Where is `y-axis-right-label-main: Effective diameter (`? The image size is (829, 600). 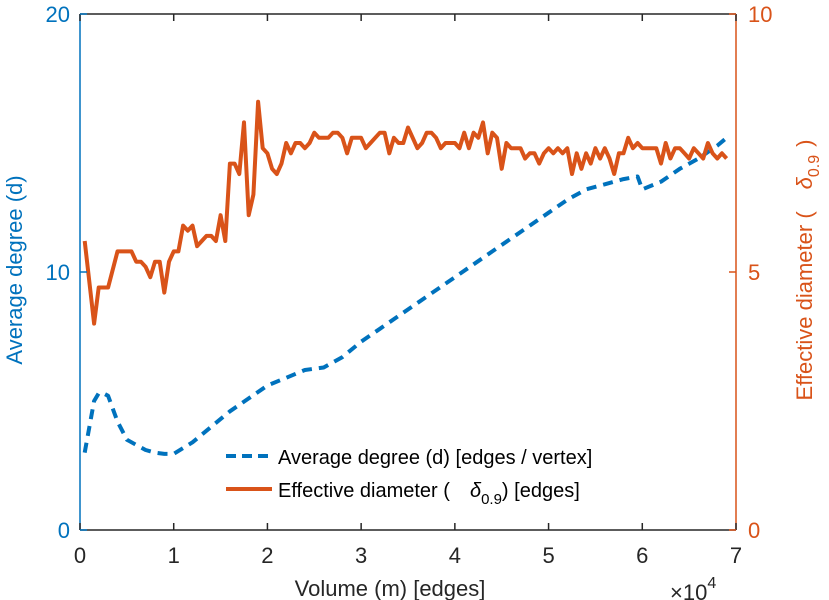
y-axis-right-label-main: Effective diameter ( is located at coordinates (804, 306).